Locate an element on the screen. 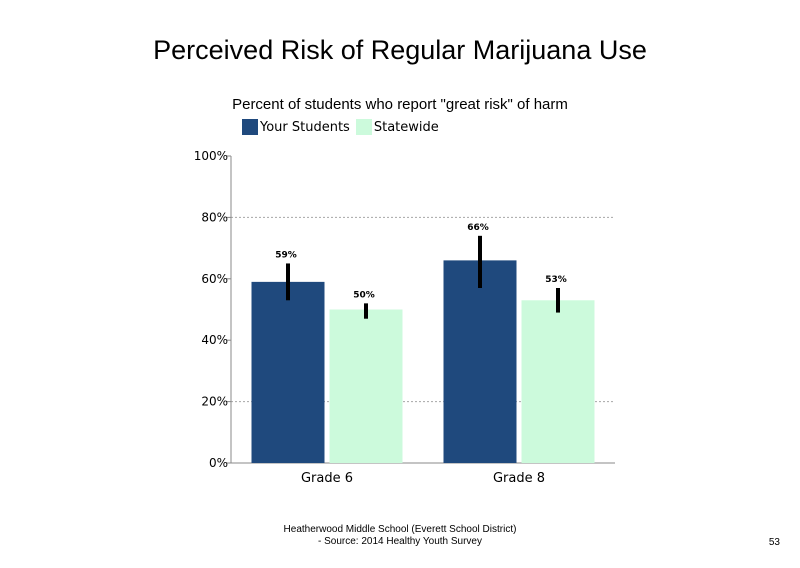 Image resolution: width=800 pixels, height=568 pixels. slide-number: 53 is located at coordinates (774, 542).